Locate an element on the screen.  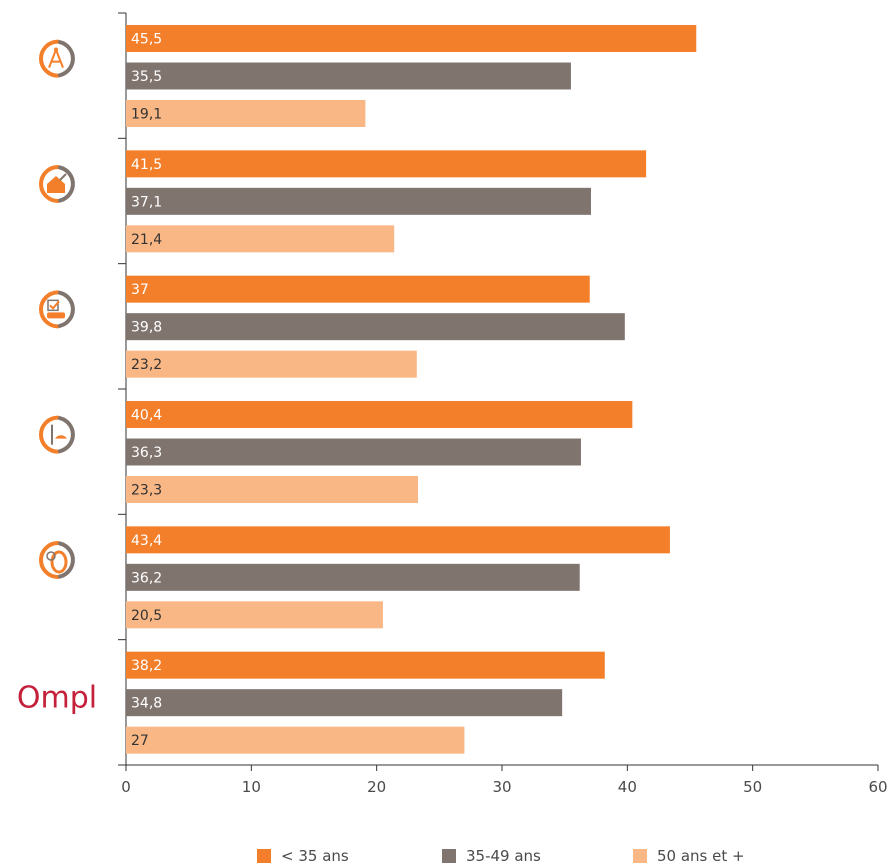
x-tick-label: 10 is located at coordinates (251, 787).